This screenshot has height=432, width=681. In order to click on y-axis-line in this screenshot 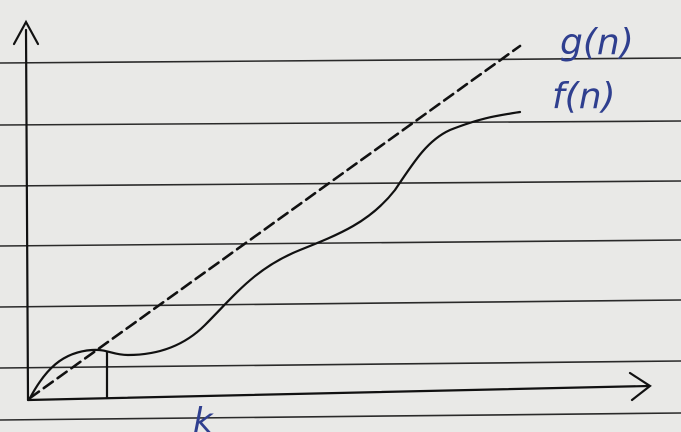, I will do `click(27, 215)`.